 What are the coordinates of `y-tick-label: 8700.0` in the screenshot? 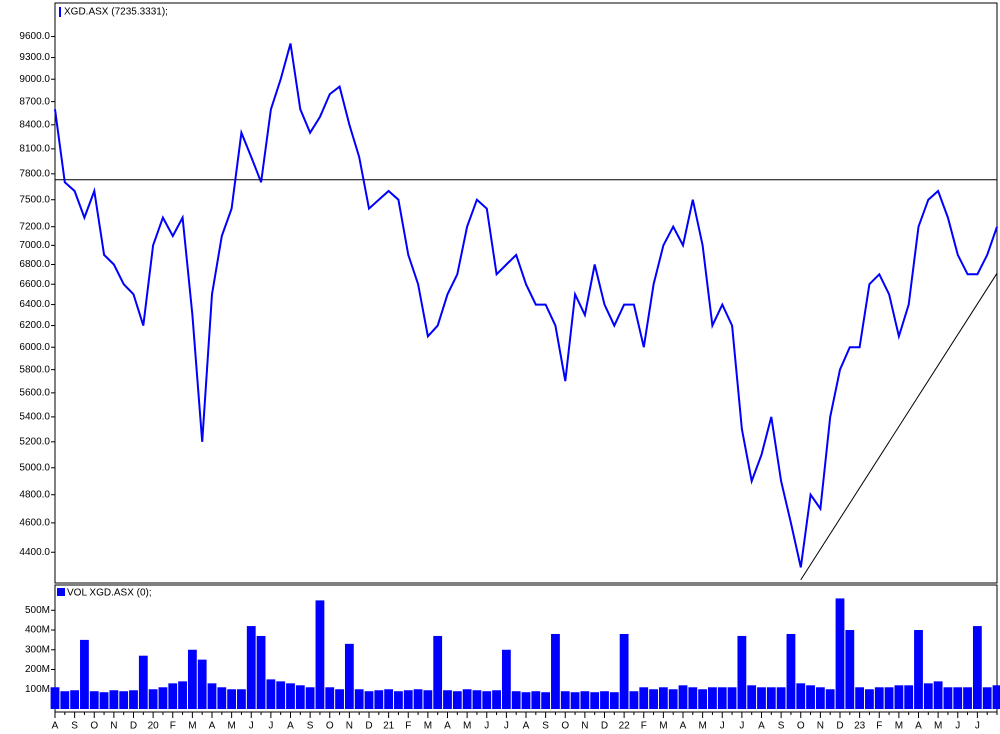 It's located at (34, 101).